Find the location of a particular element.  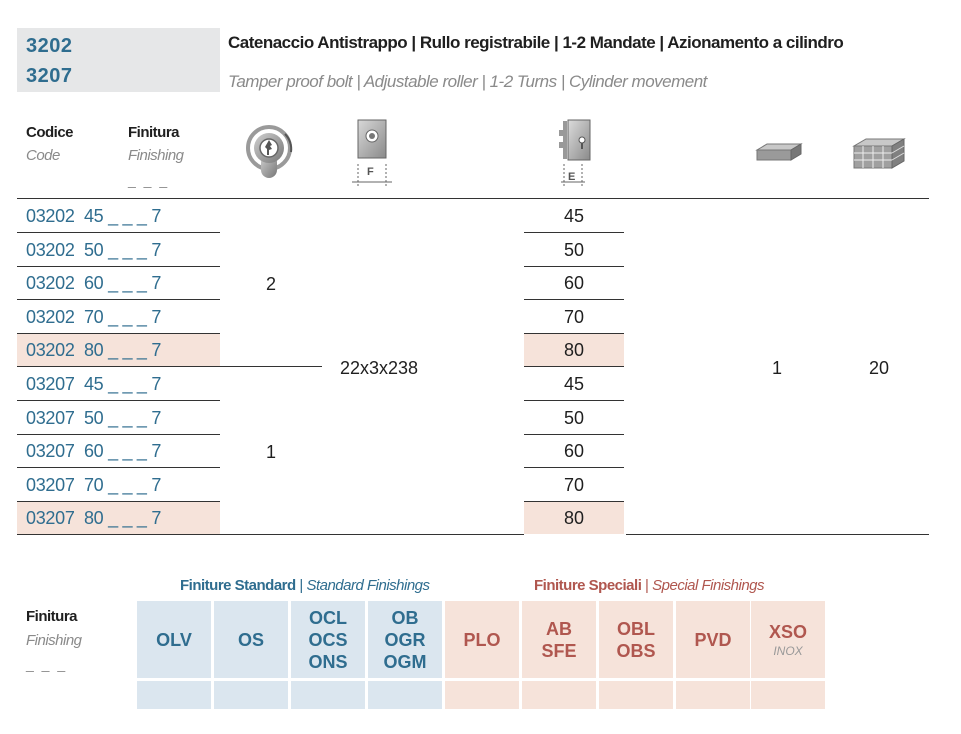

finish-swatch: OS is located at coordinates (251, 639).